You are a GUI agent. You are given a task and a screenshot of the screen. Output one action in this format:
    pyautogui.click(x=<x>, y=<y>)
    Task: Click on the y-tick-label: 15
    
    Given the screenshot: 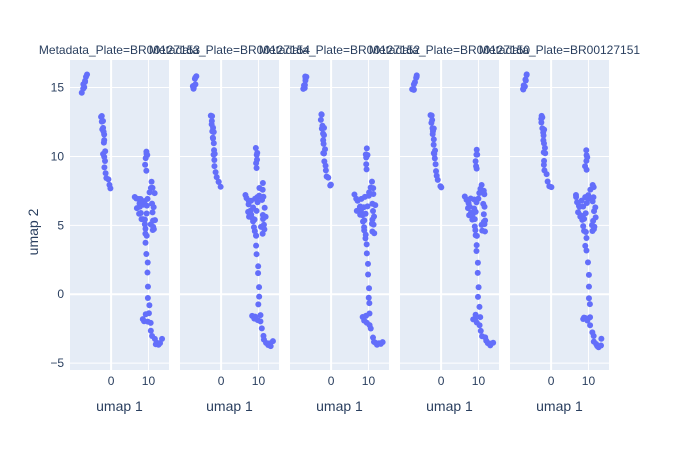 What is the action you would take?
    pyautogui.click(x=58, y=88)
    